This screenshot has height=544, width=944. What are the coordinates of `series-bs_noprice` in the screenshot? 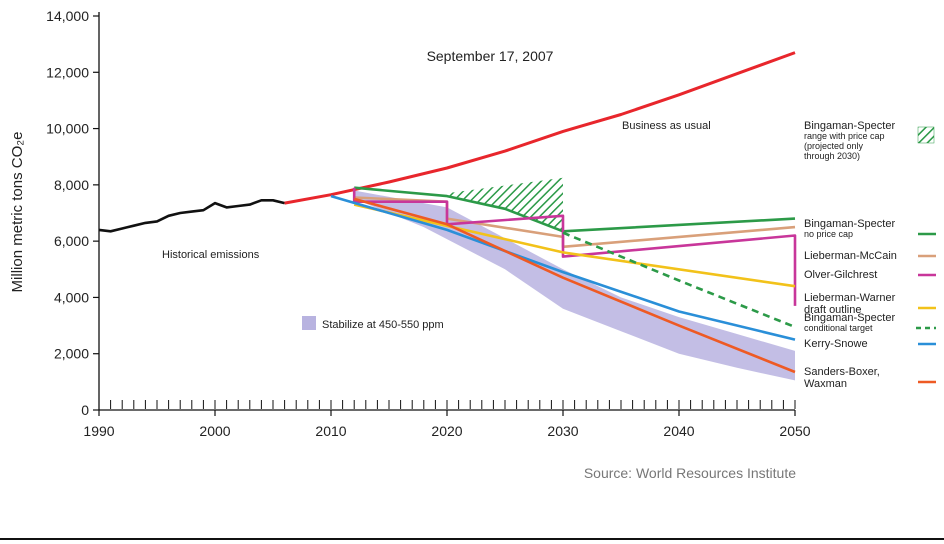 It's located at (575, 209).